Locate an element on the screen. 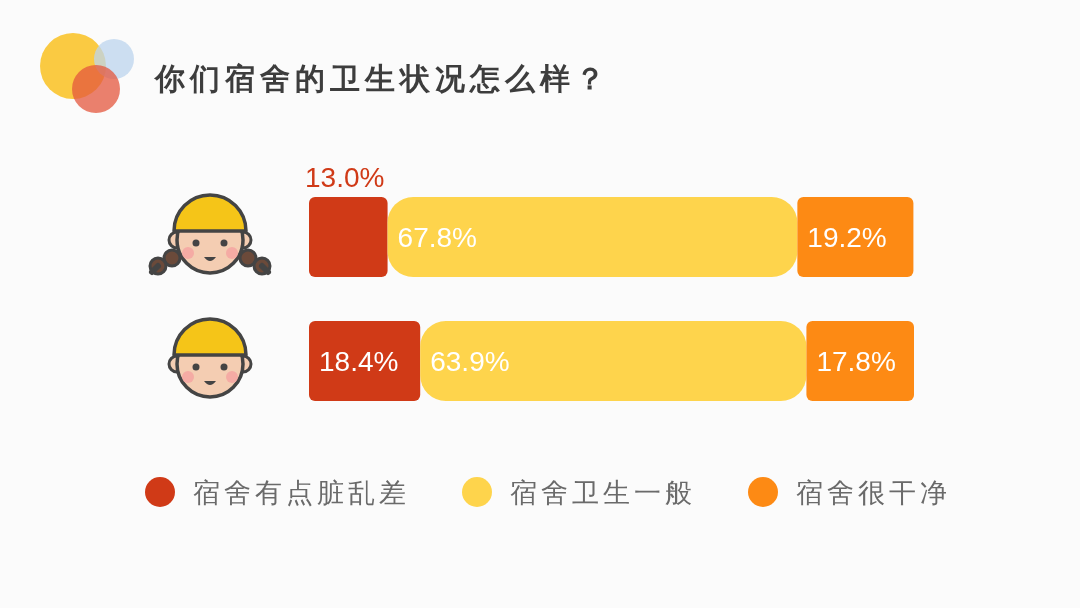 This screenshot has height=608, width=1080. title: 你们宿舍的卫生状况怎么样？ is located at coordinates (382, 78).